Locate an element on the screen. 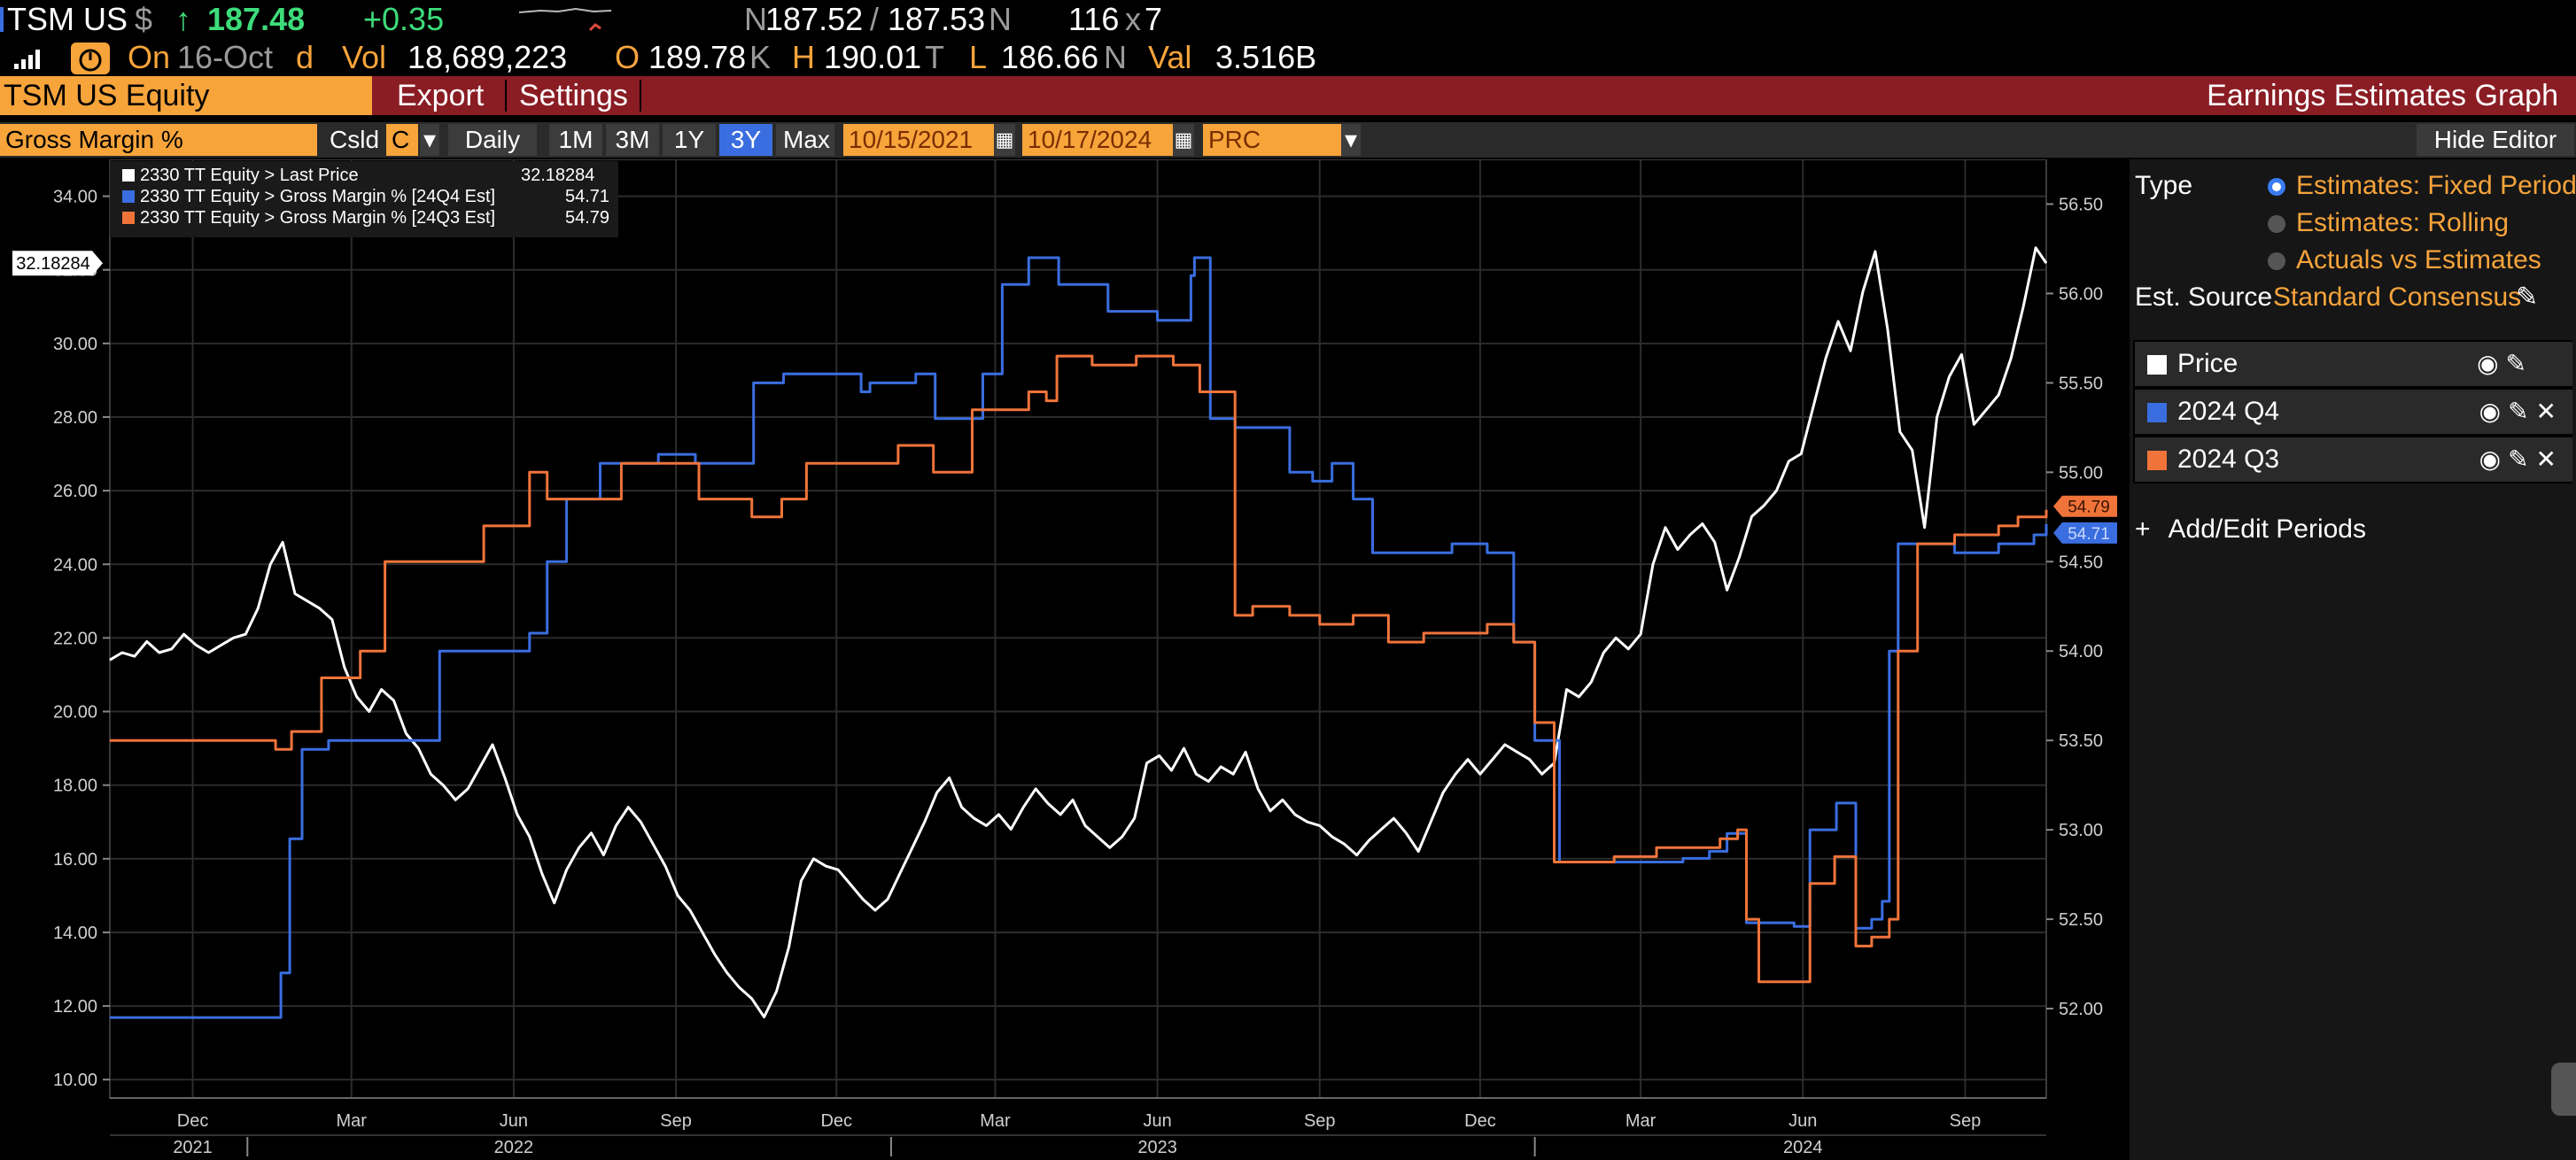 The width and height of the screenshot is (2576, 1160). ask-exchange: N is located at coordinates (1000, 19).